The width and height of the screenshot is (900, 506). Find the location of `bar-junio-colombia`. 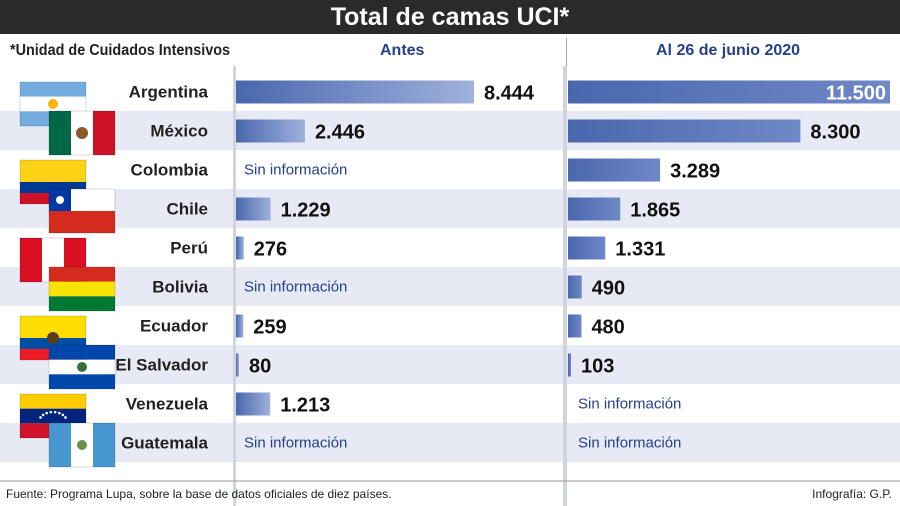

bar-junio-colombia is located at coordinates (614, 170).